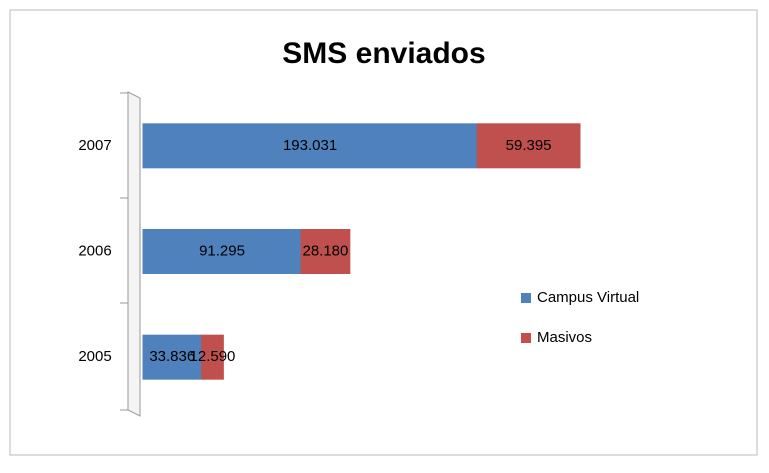 This screenshot has width=769, height=473. I want to click on legend-label: Campus Virtual, so click(588, 297).